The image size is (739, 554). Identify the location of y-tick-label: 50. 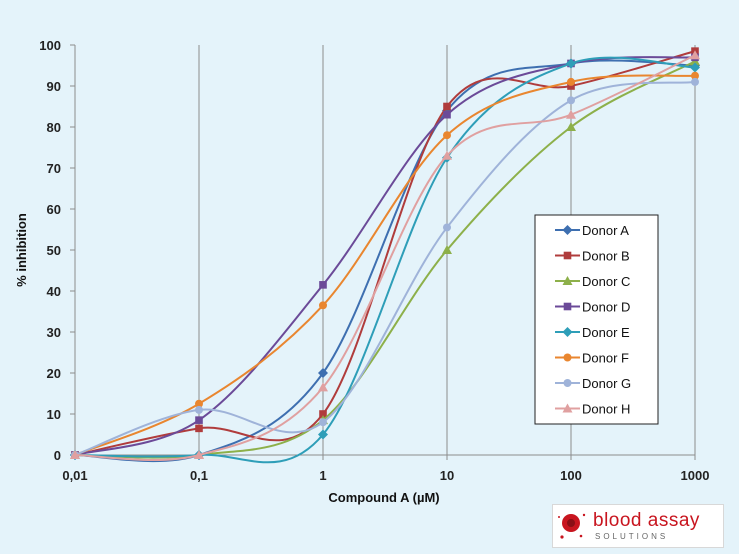
(54, 250).